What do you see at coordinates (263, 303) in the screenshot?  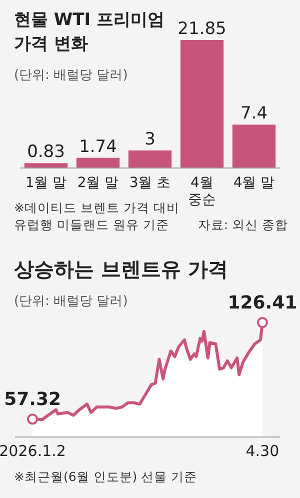 I see `data-label: 126.41` at bounding box center [263, 303].